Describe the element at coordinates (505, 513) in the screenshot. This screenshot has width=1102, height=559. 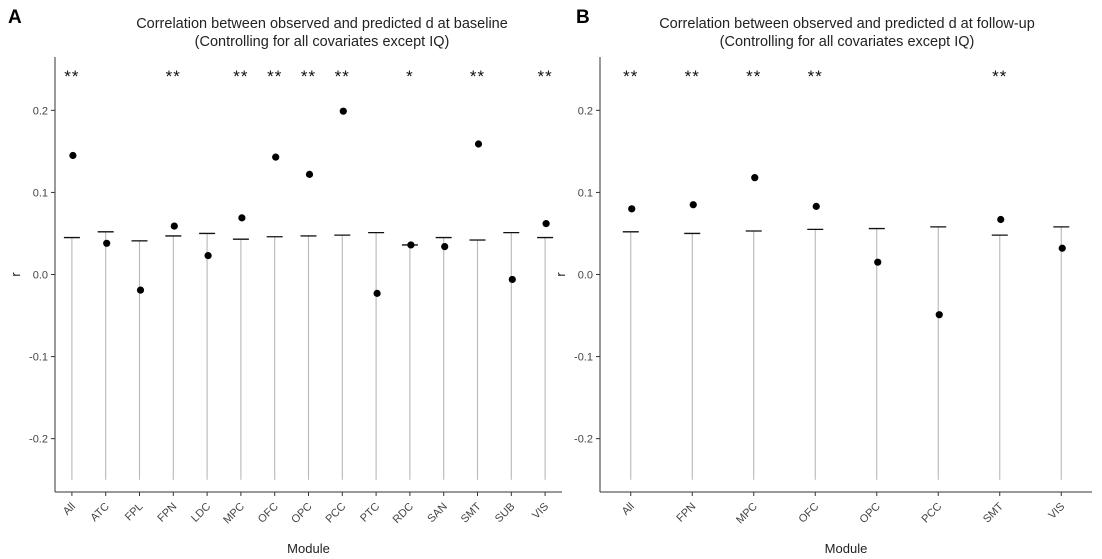
I see `x-tick-label: SUB` at that location.